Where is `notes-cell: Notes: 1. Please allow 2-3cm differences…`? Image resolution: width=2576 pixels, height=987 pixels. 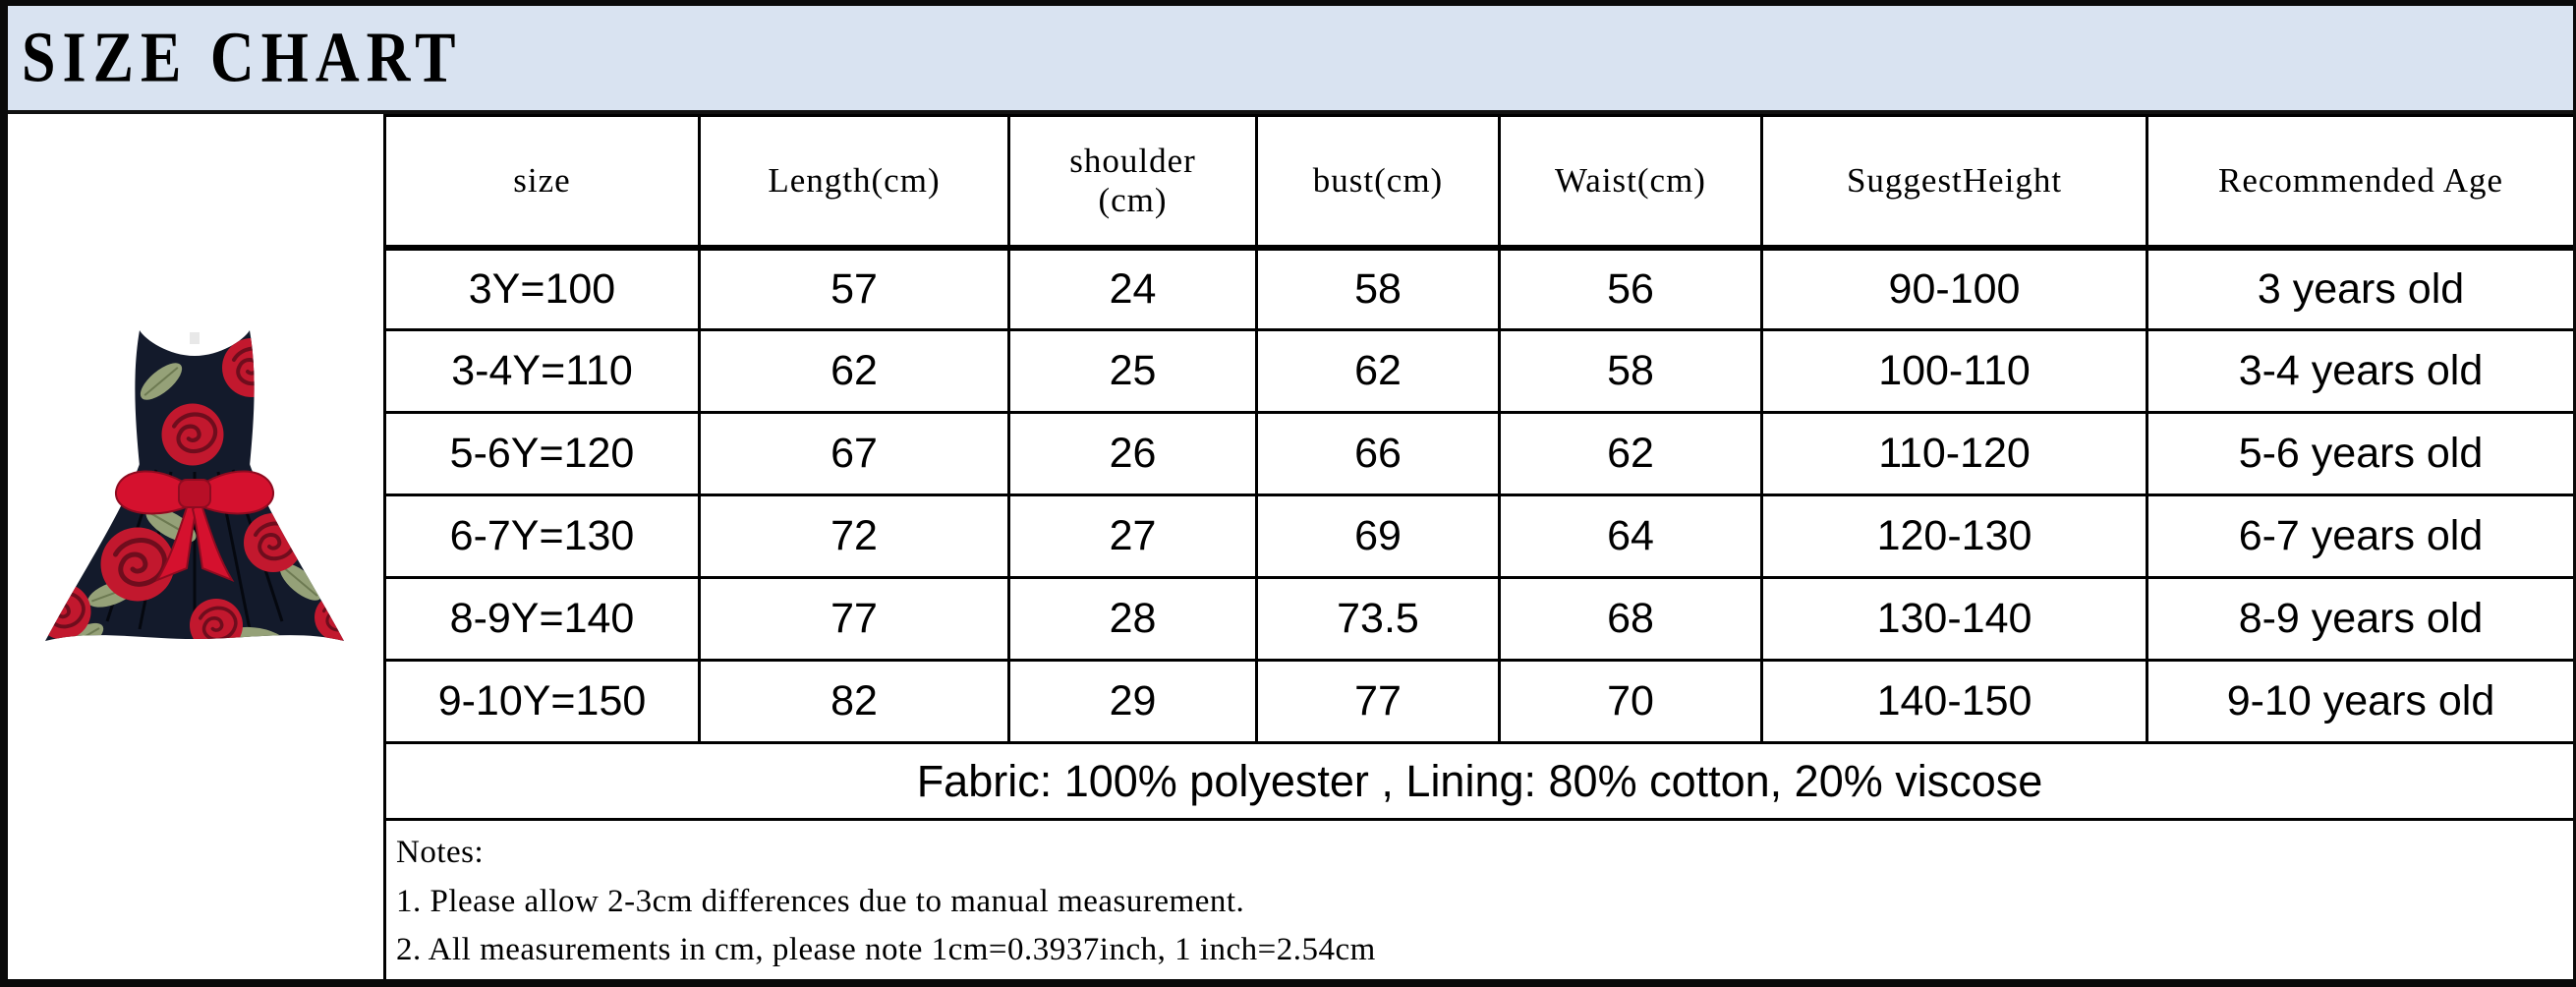
notes-cell: Notes: 1. Please allow 2-3cm differences… is located at coordinates (1478, 899).